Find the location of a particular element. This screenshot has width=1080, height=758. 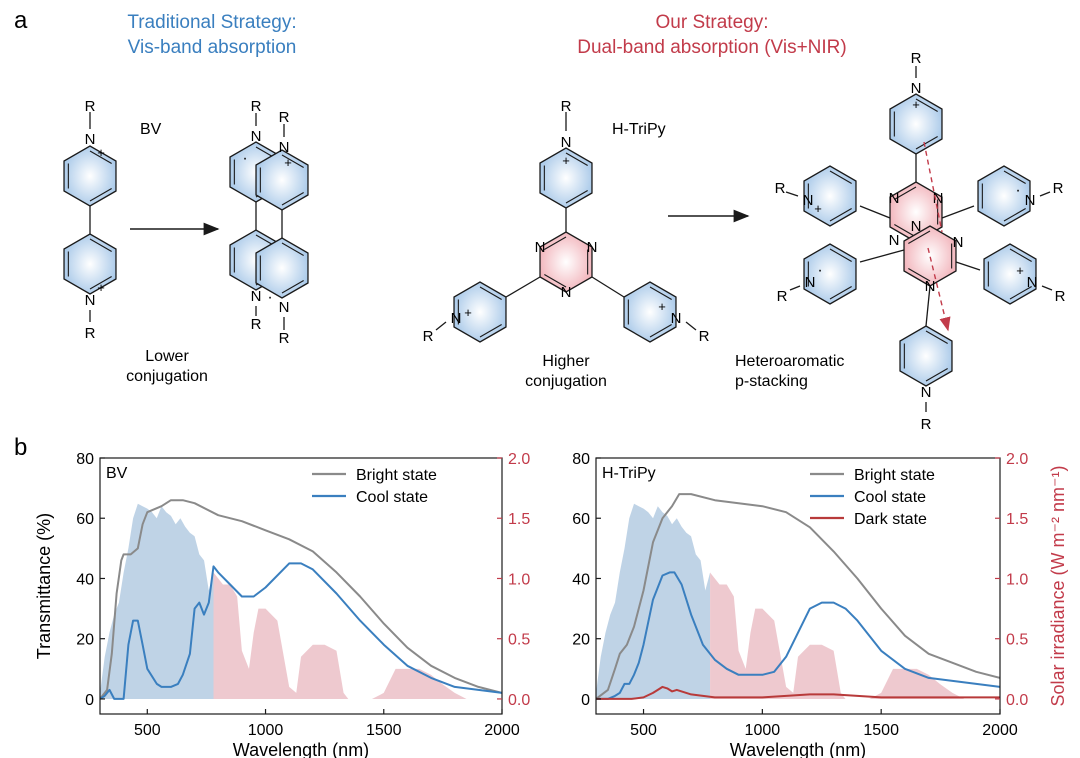

htpd-r-ur: R is located at coordinates (1058, 188).